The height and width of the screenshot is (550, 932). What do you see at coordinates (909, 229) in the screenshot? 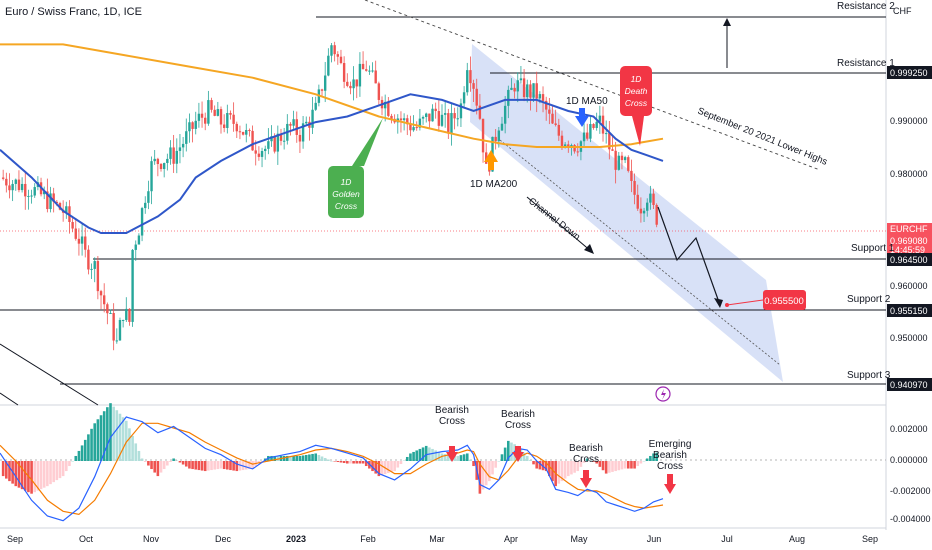
I see `symbol-label: EURCHF` at bounding box center [909, 229].